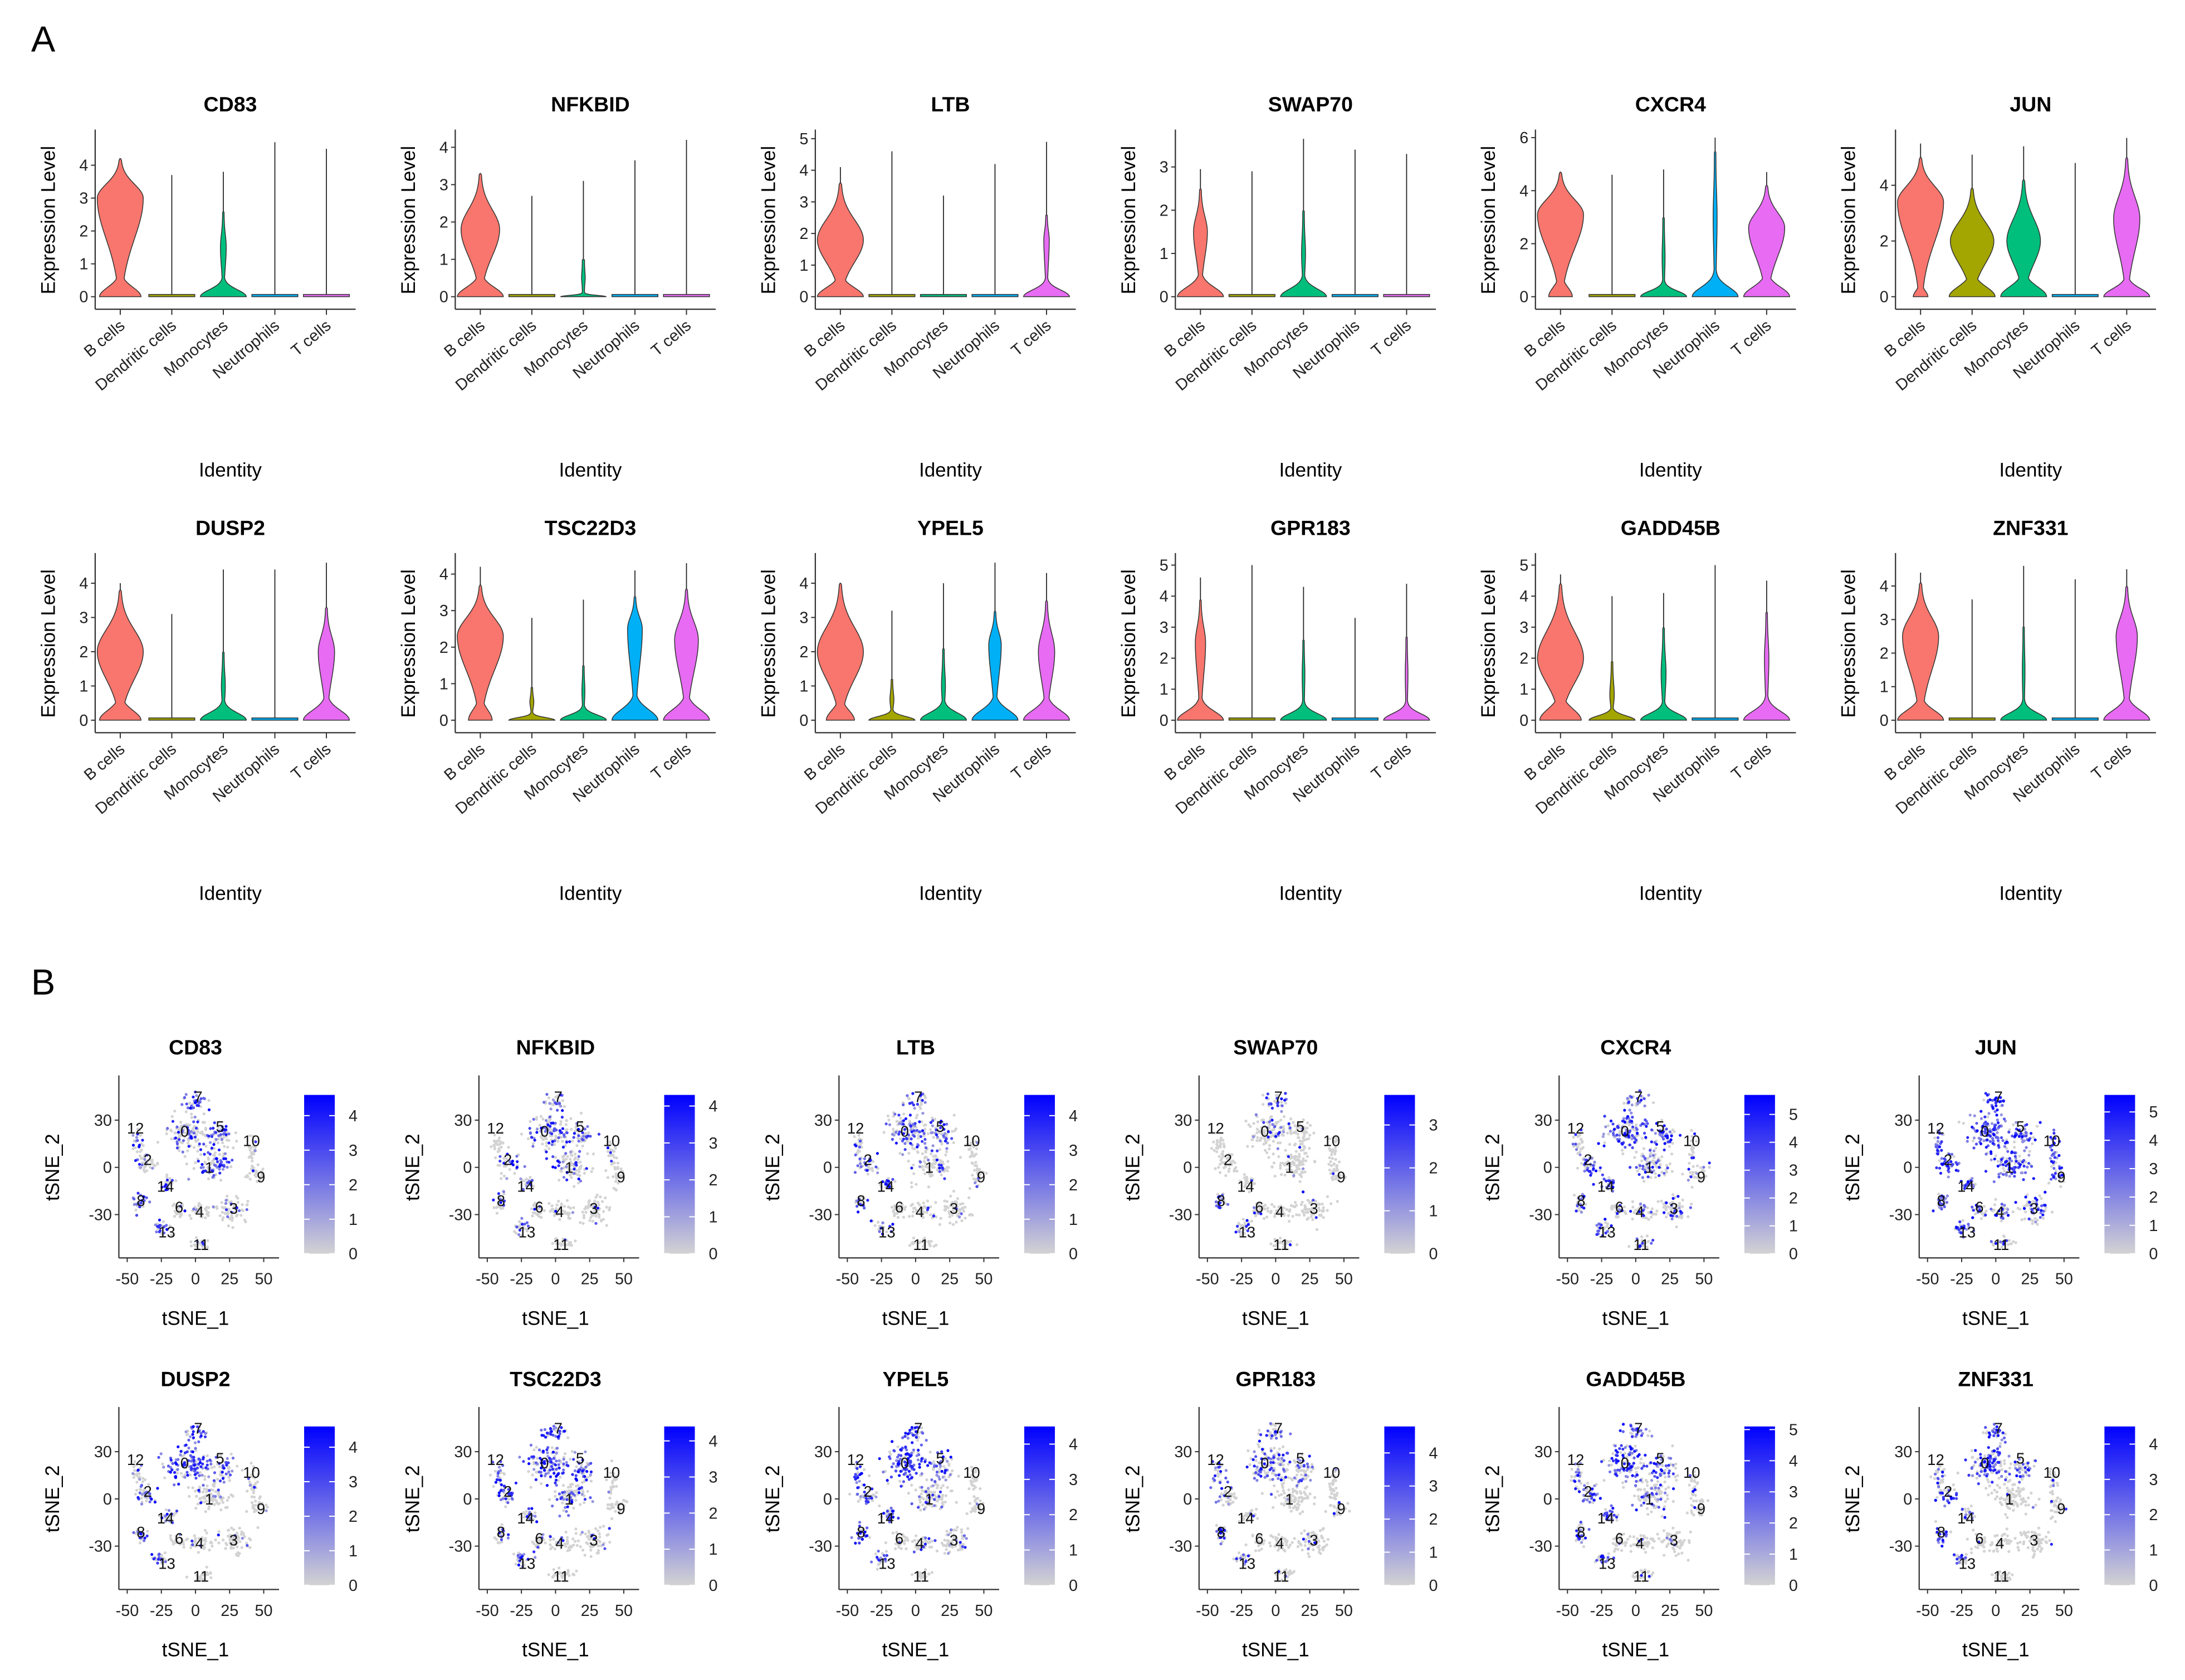 The height and width of the screenshot is (1680, 2185). What do you see at coordinates (1560, 234) in the screenshot?
I see `violin-b-cells` at bounding box center [1560, 234].